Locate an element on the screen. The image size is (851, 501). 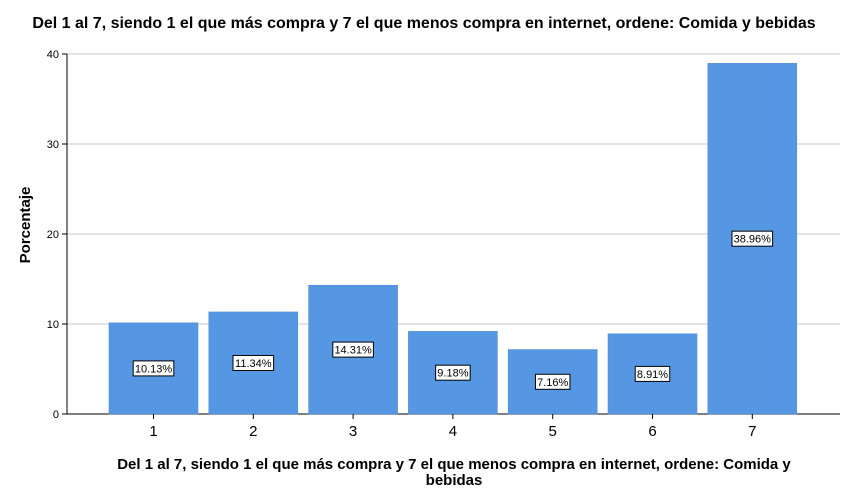
x-tick-label-1: 1 is located at coordinates (153, 431).